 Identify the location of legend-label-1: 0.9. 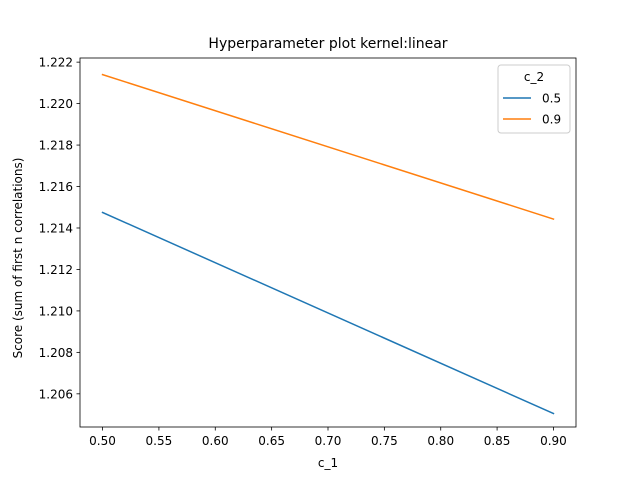
(551, 120).